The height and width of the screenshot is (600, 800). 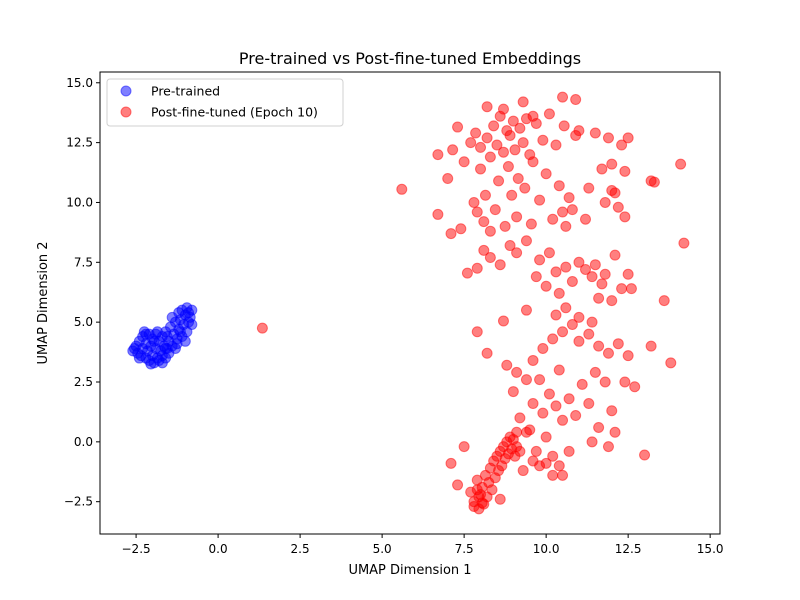 What do you see at coordinates (126, 91) in the screenshot?
I see `legend-marker-pretrained` at bounding box center [126, 91].